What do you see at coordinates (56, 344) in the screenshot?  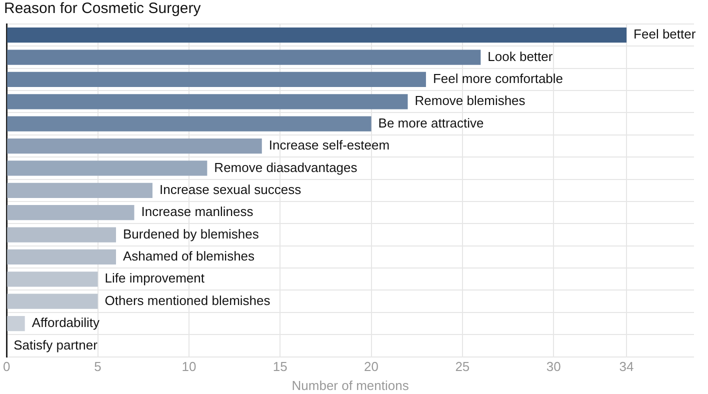 I see `y-tick-label: Satisfy partner` at bounding box center [56, 344].